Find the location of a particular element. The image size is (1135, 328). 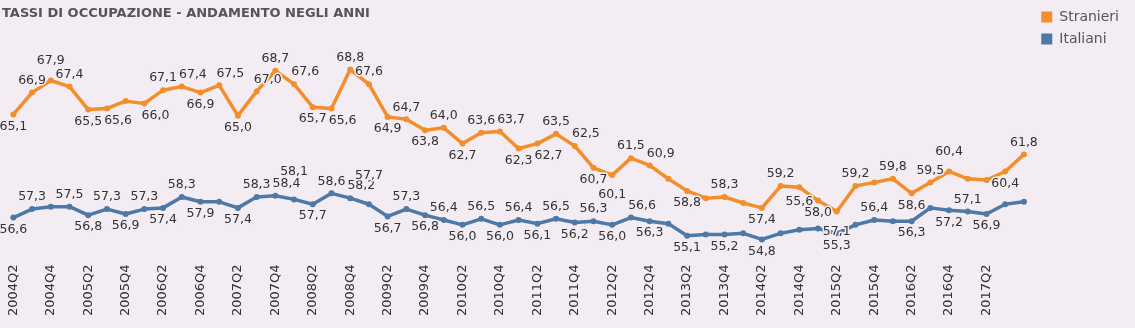

x-tick-label: 2010Q2 is located at coordinates (461, 290).